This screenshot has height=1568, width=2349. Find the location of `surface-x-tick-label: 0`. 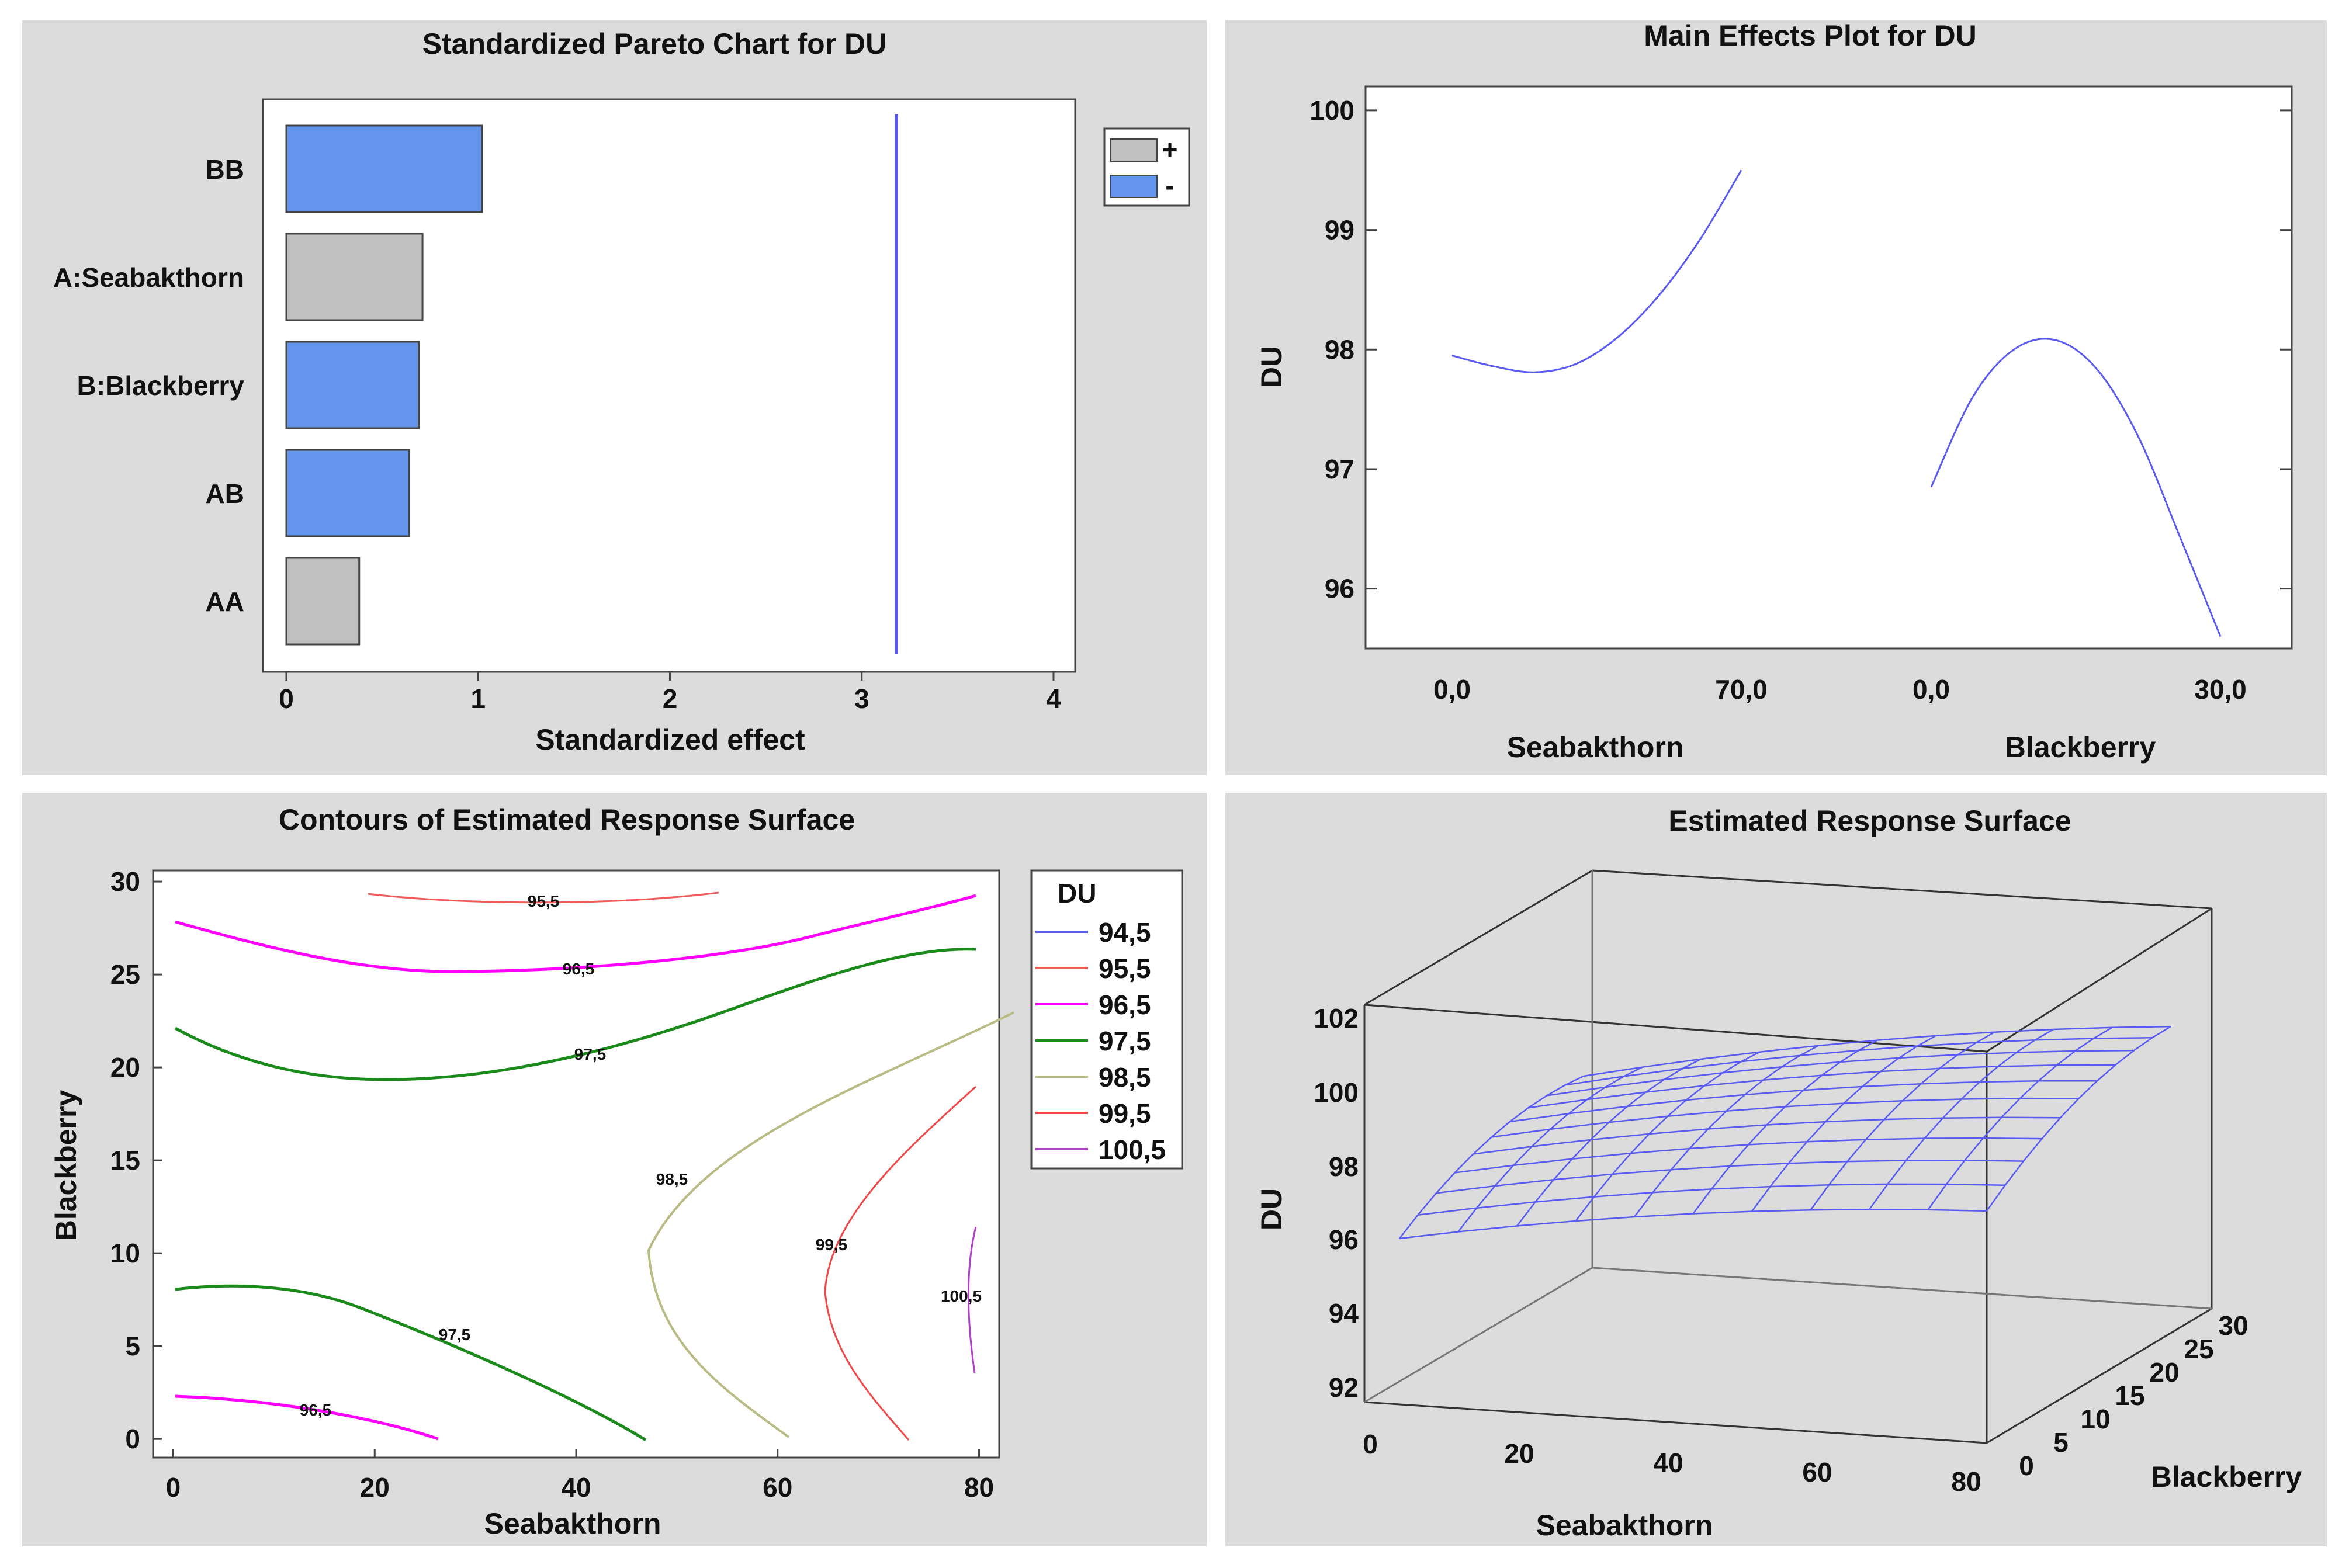

surface-x-tick-label: 0 is located at coordinates (1371, 1444).